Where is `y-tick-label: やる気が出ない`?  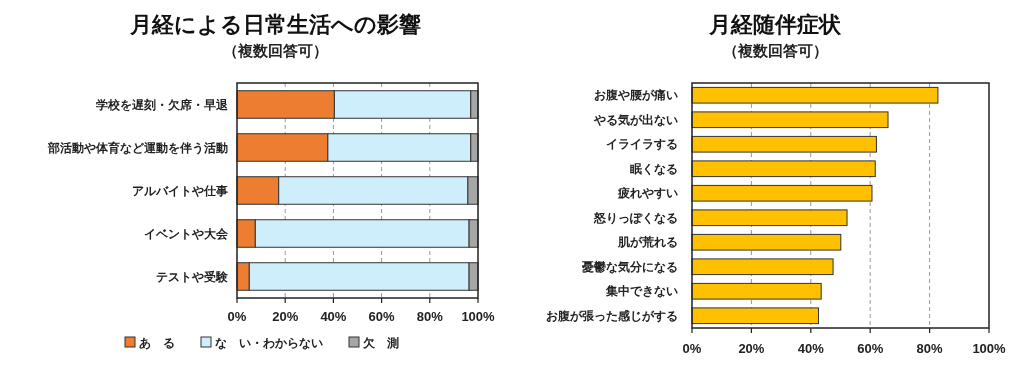
y-tick-label: やる気が出ない is located at coordinates (635, 119).